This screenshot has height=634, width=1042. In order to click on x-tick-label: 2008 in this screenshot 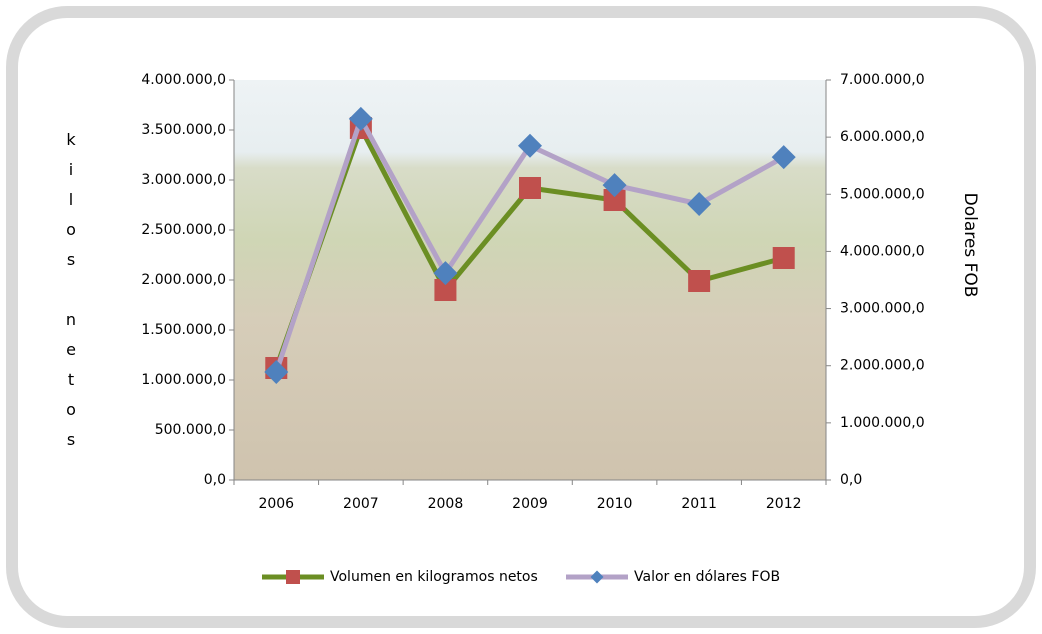, I will do `click(446, 504)`.